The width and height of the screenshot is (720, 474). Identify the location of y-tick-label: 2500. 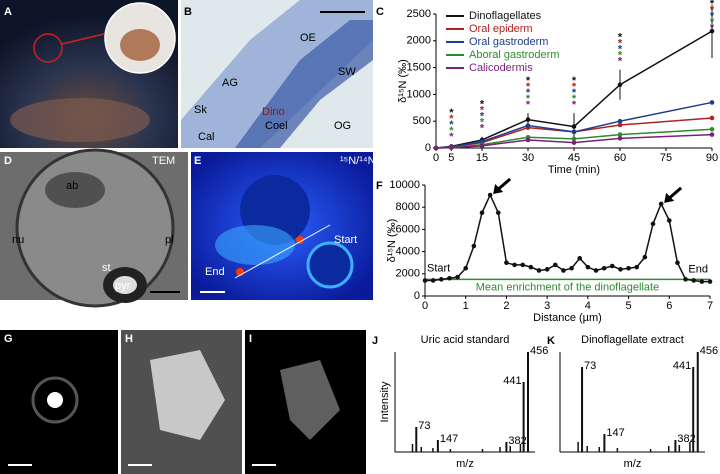
(419, 14).